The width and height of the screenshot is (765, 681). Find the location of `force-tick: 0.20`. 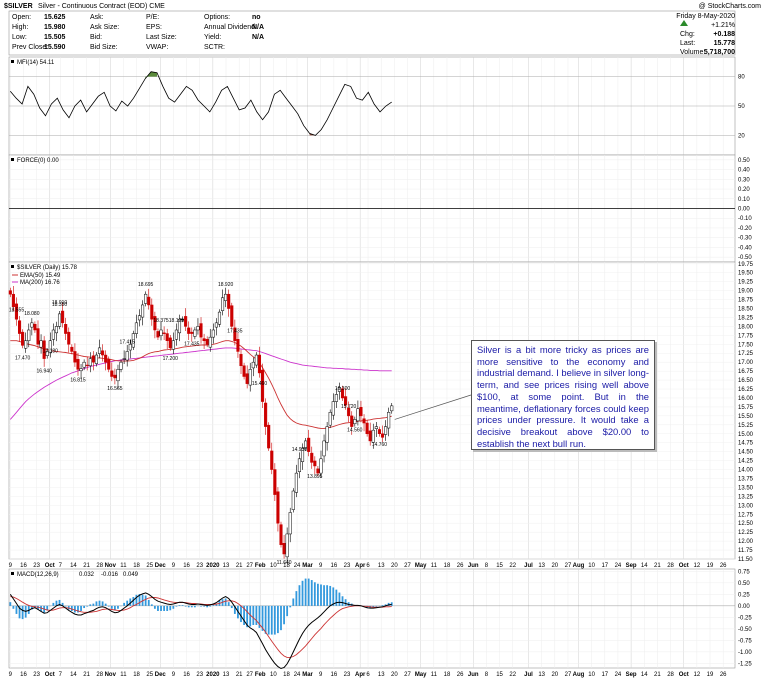

force-tick: 0.20 is located at coordinates (744, 190).